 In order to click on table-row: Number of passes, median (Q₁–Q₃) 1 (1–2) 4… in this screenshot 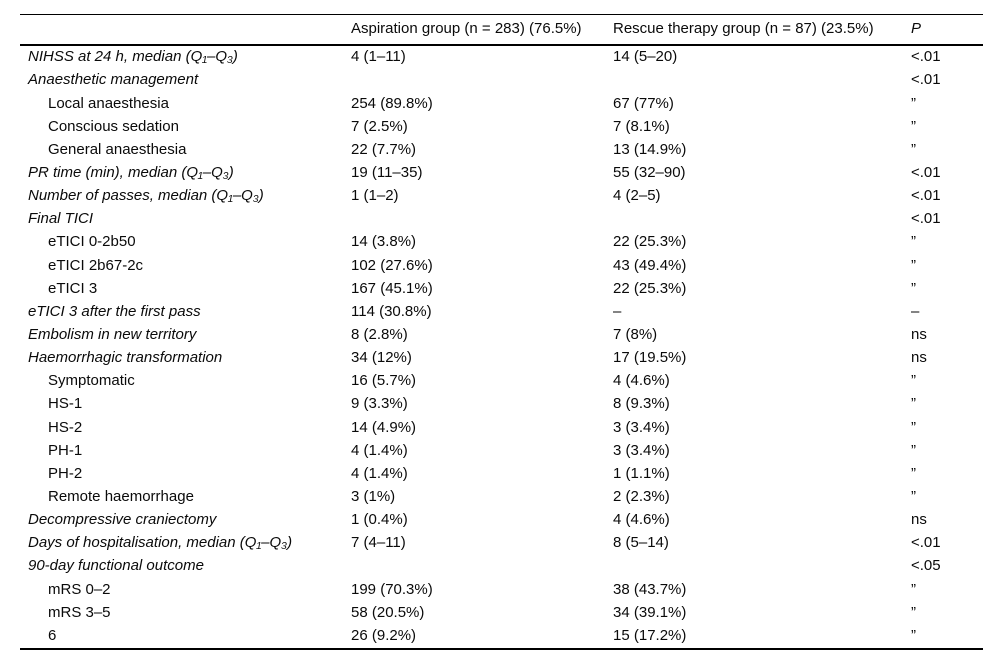, I will do `click(501, 196)`.